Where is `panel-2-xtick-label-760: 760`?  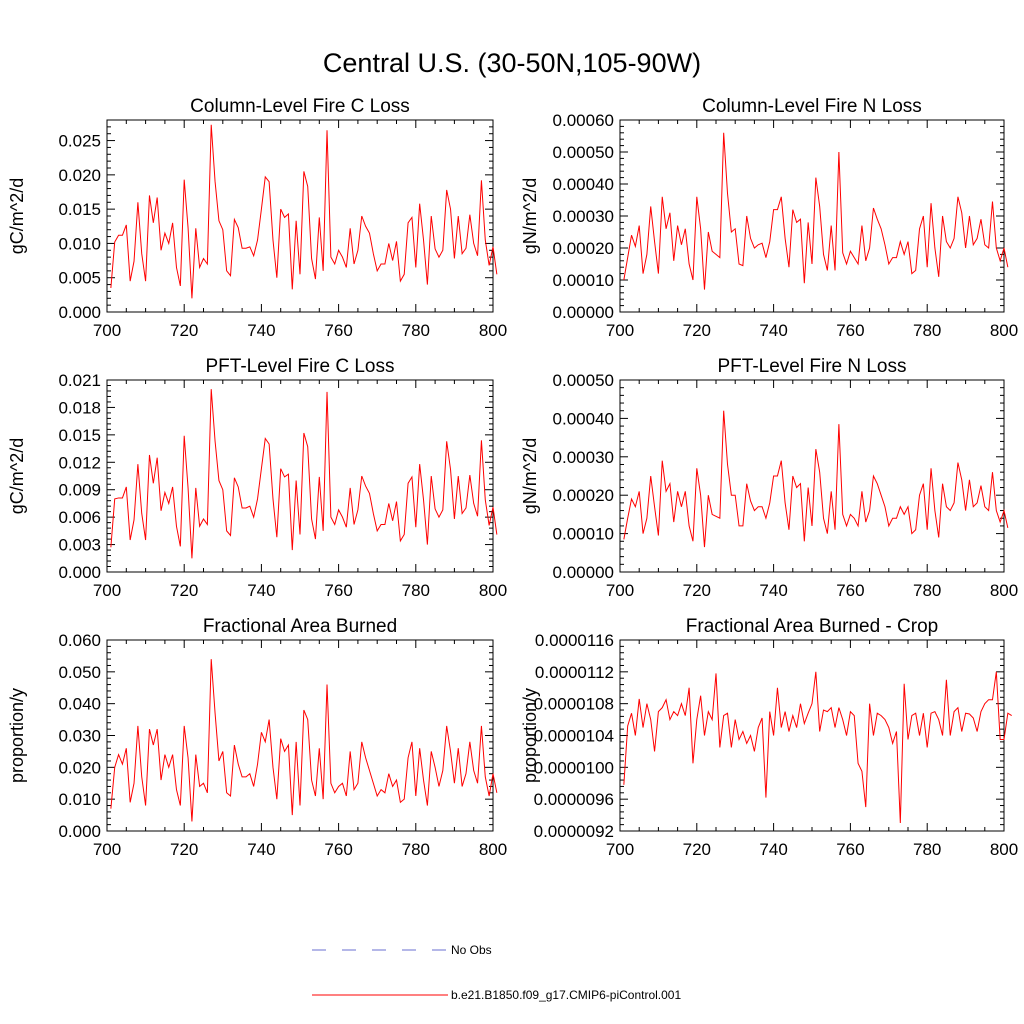
panel-2-xtick-label-760: 760 is located at coordinates (850, 330).